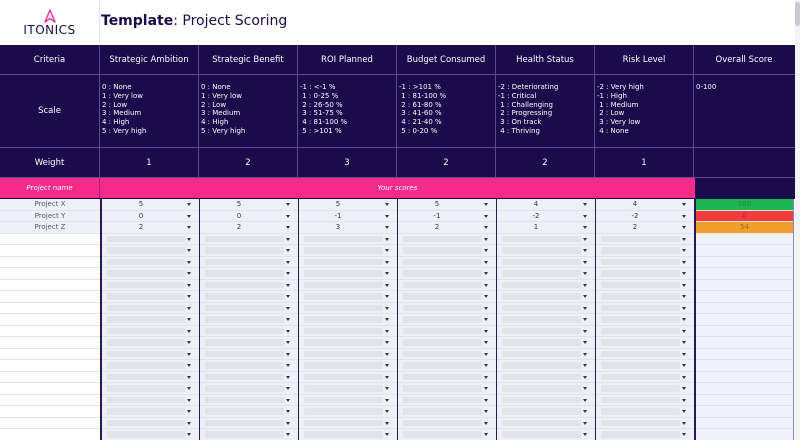 The image size is (800, 440). Describe the element at coordinates (348, 205) in the screenshot. I see `score-dropdown: 5` at that location.